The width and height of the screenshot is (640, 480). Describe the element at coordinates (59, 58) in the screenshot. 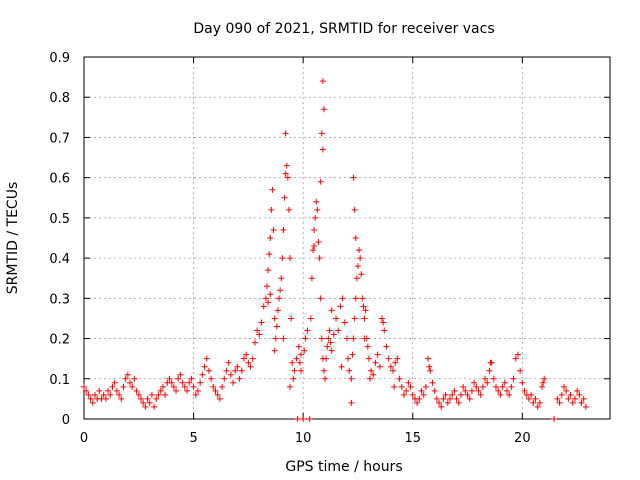

I see `y-tick-label: 0.9` at that location.